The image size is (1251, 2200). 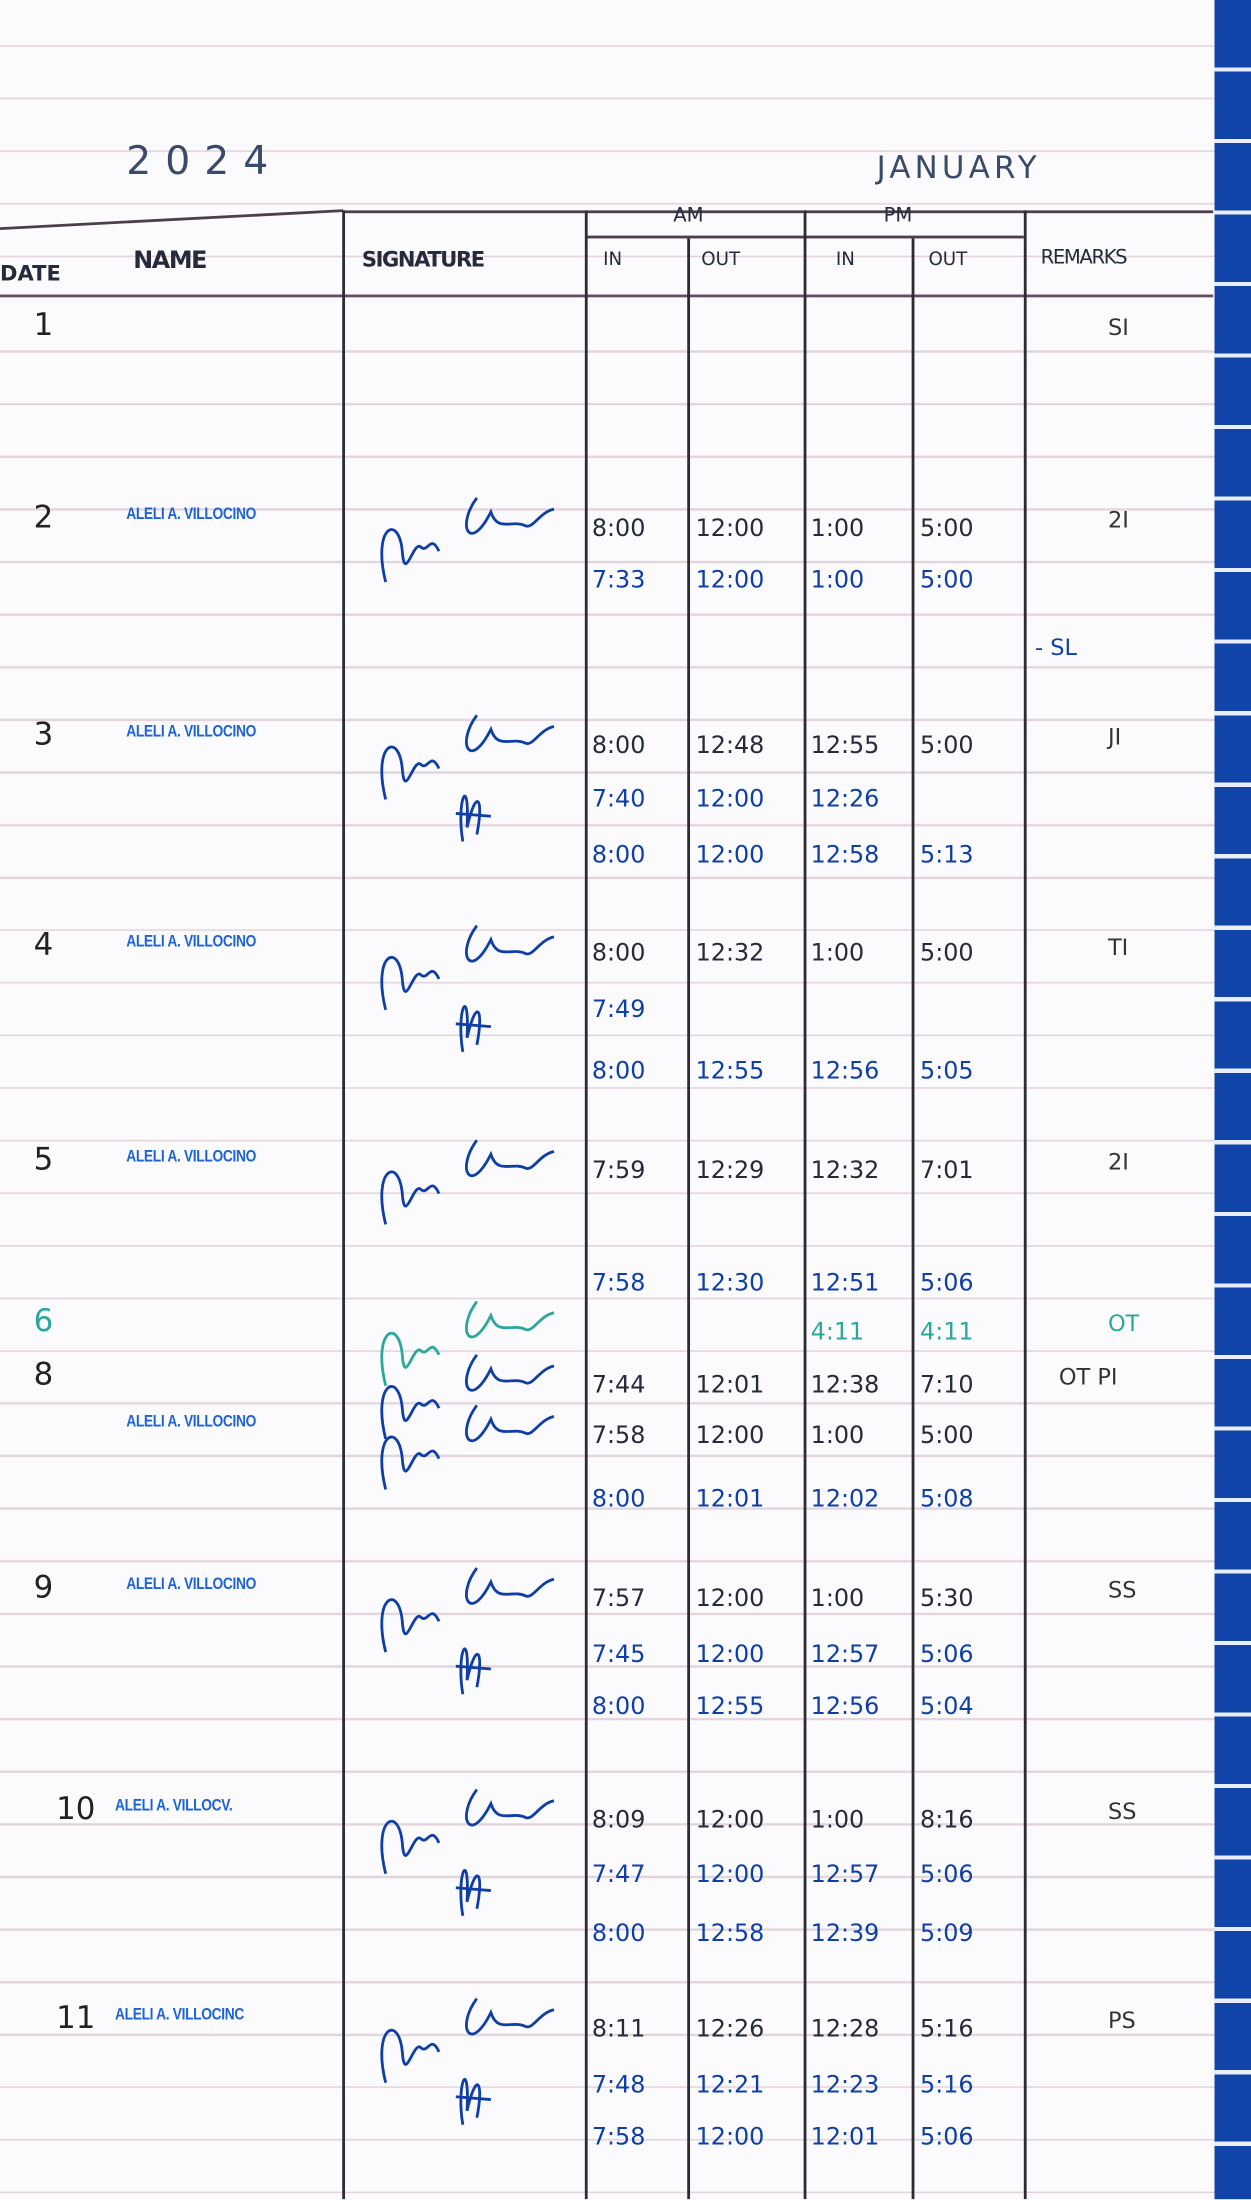 What do you see at coordinates (730, 953) in the screenshot?
I see `time-cell: 12:32` at bounding box center [730, 953].